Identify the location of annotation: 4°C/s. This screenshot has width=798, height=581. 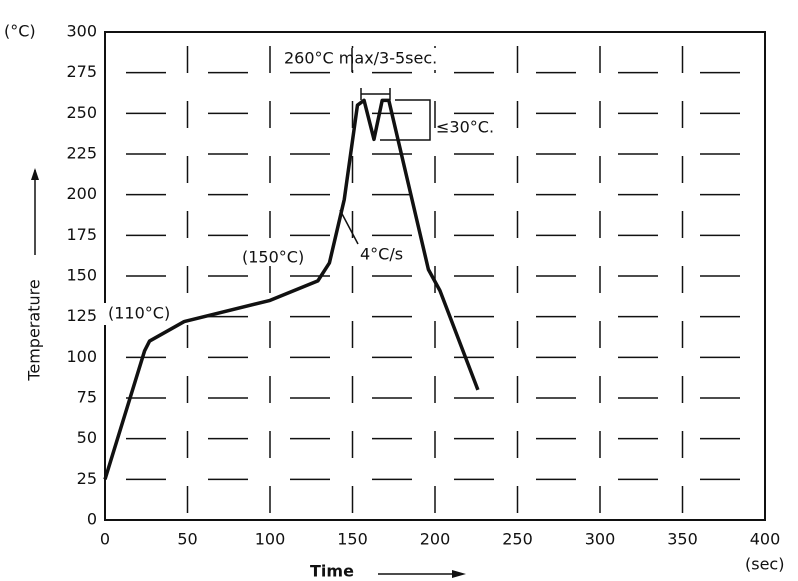
(381, 254).